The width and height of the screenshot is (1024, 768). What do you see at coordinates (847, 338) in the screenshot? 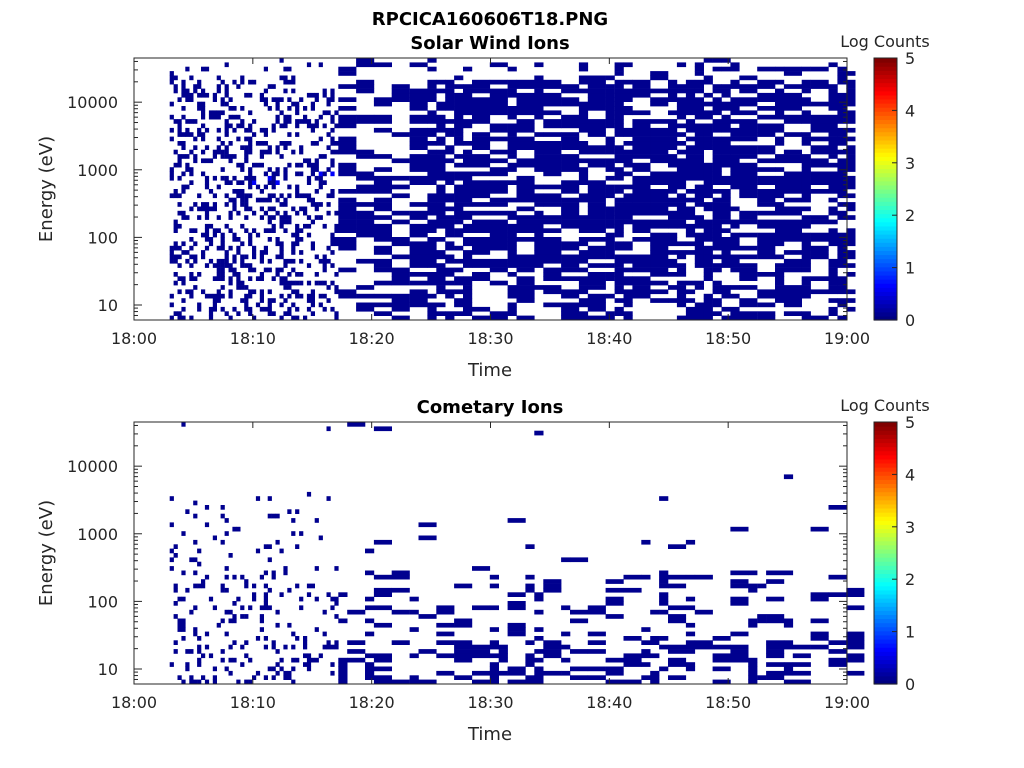
I see `x-tick-label: 19:00` at bounding box center [847, 338].